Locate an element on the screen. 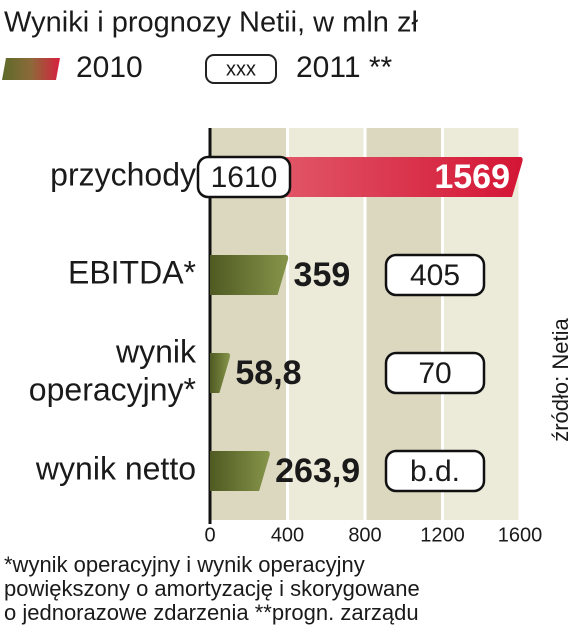 The width and height of the screenshot is (576, 640). legend-box-text: xxx is located at coordinates (241, 69).